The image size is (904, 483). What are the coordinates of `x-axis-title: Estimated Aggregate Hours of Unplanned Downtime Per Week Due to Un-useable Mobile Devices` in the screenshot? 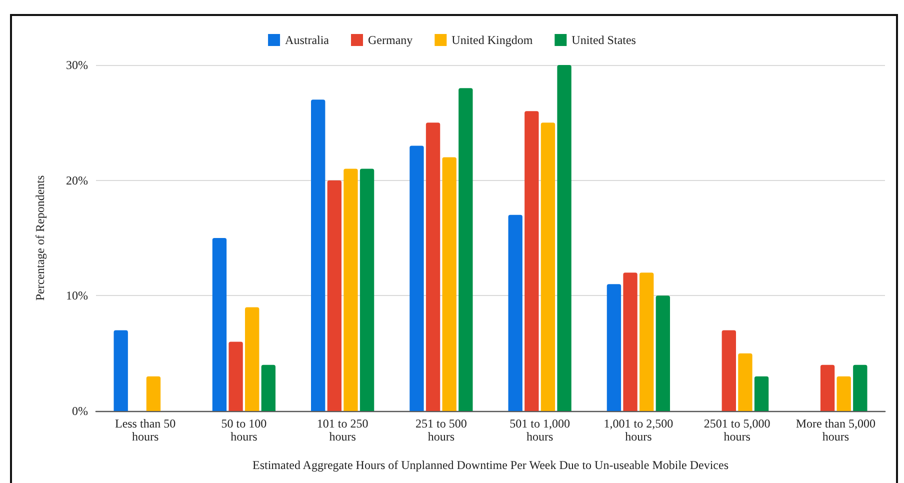 It's located at (490, 465).